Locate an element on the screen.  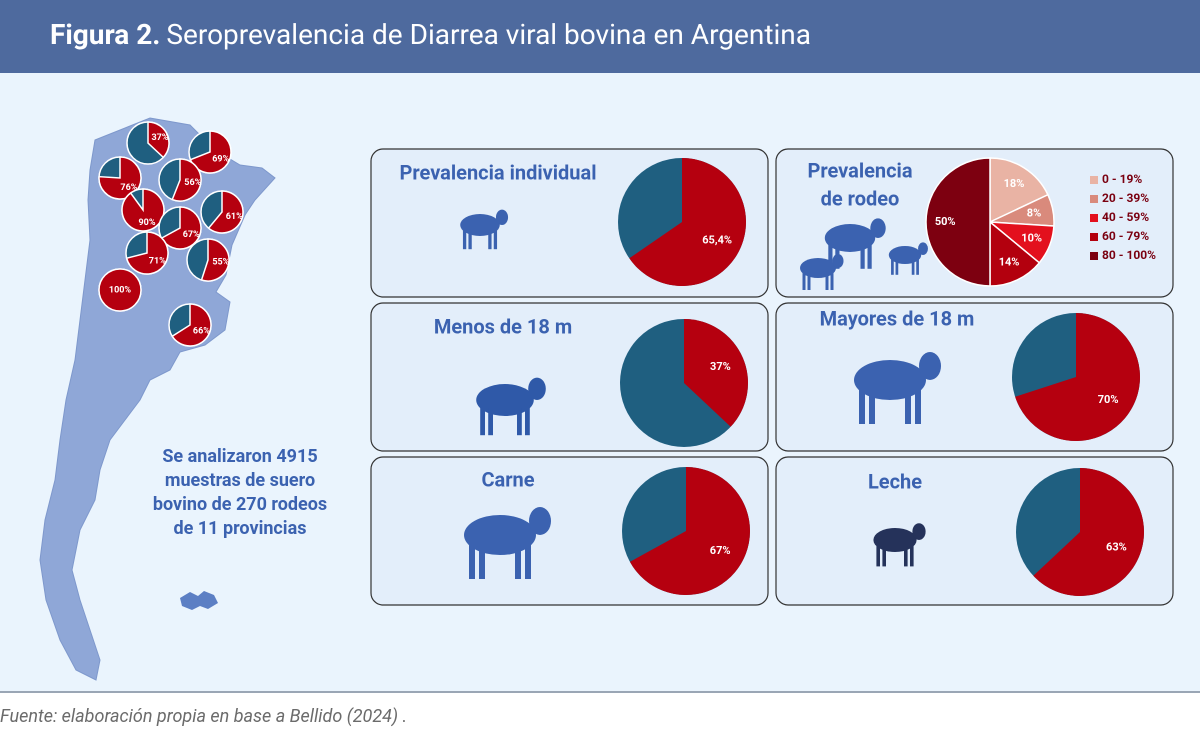
header-band is located at coordinates (600, 36).